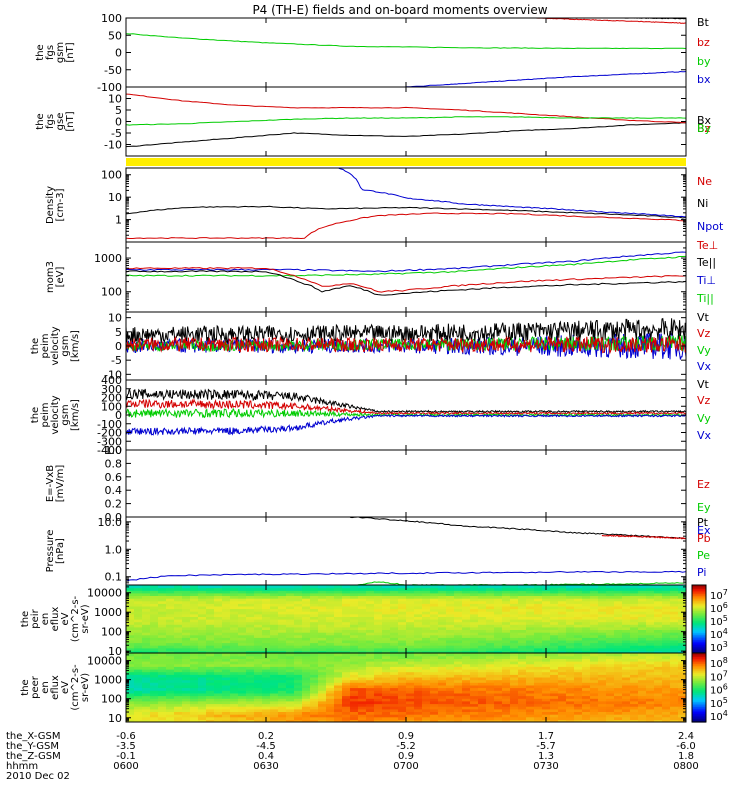 Image resolution: width=750 pixels, height=800 pixels. I want to click on legend-ti: Ti⊥, so click(706, 280).